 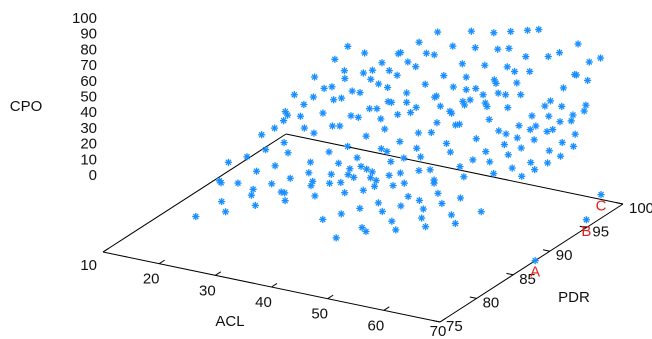 I want to click on pdr-tick-label: 85, so click(x=527, y=279).